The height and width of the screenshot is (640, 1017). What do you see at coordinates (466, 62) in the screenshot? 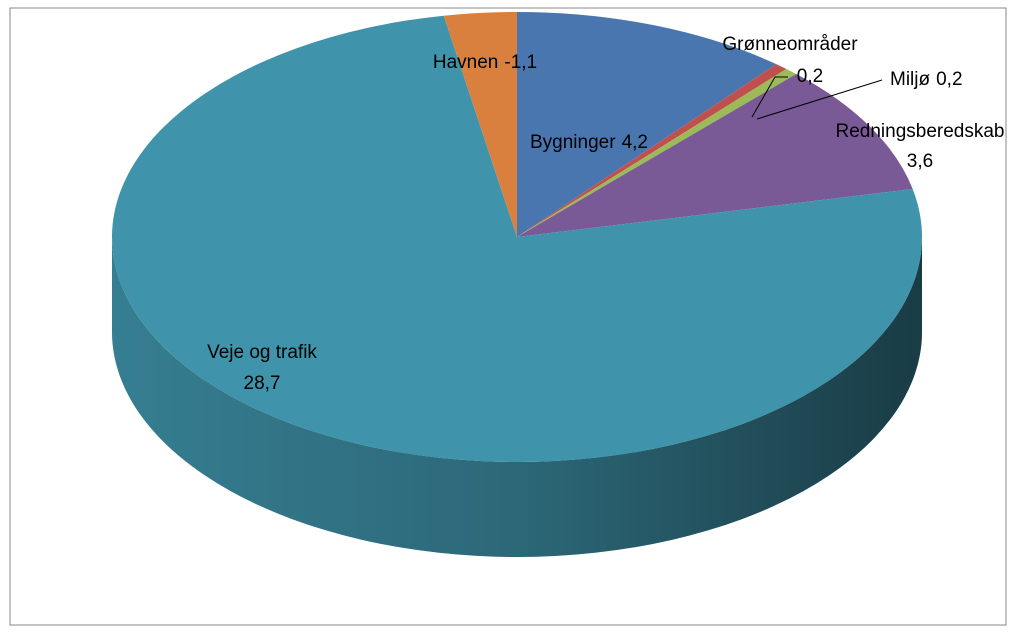
I see `category-name: Havnen` at bounding box center [466, 62].